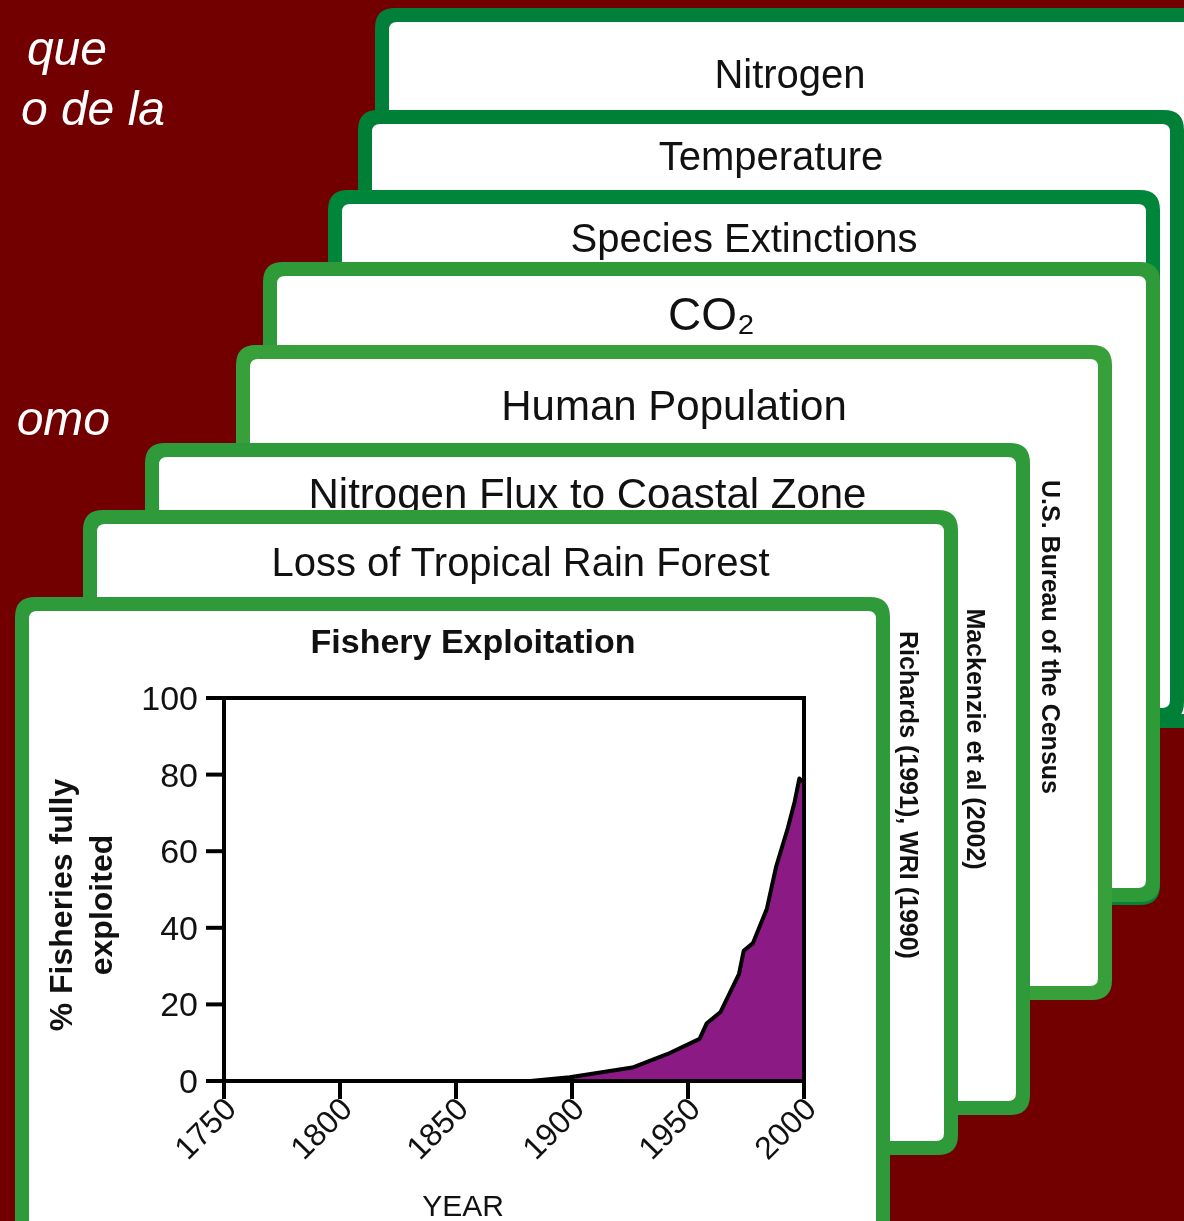  I want to click on text: Human Population, so click(674, 405).